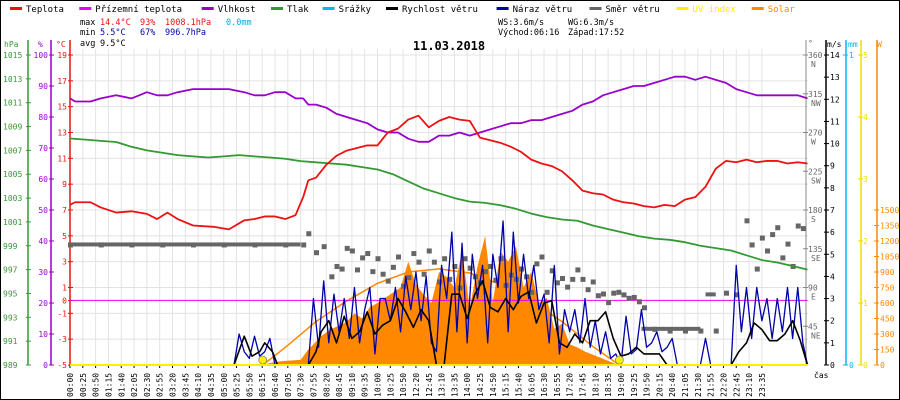 This screenshot has height=400, width=900. What do you see at coordinates (815, 249) in the screenshot?
I see `direction-tick-label: 135` at bounding box center [815, 249].